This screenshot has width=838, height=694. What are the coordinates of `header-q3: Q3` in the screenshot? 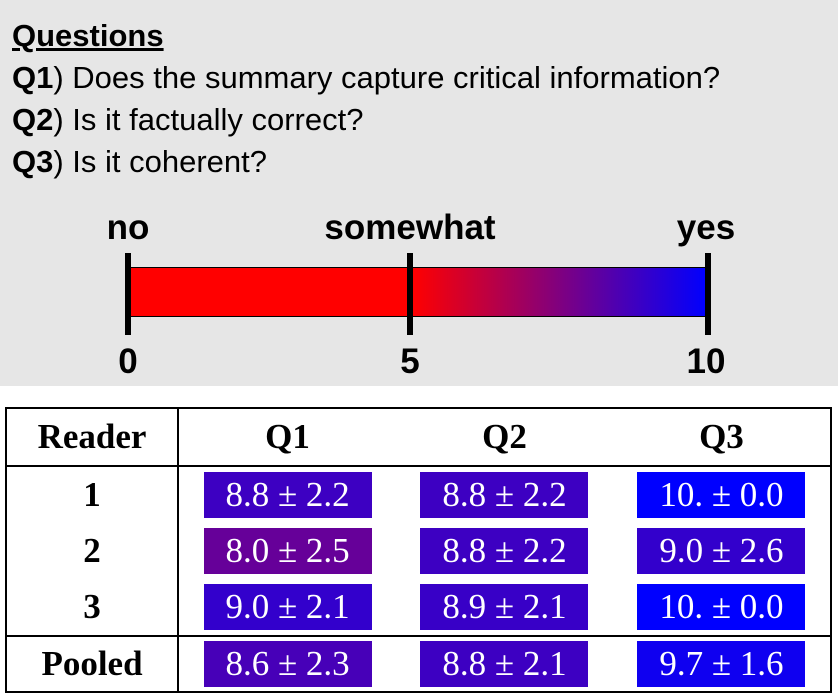 It's located at (721, 437).